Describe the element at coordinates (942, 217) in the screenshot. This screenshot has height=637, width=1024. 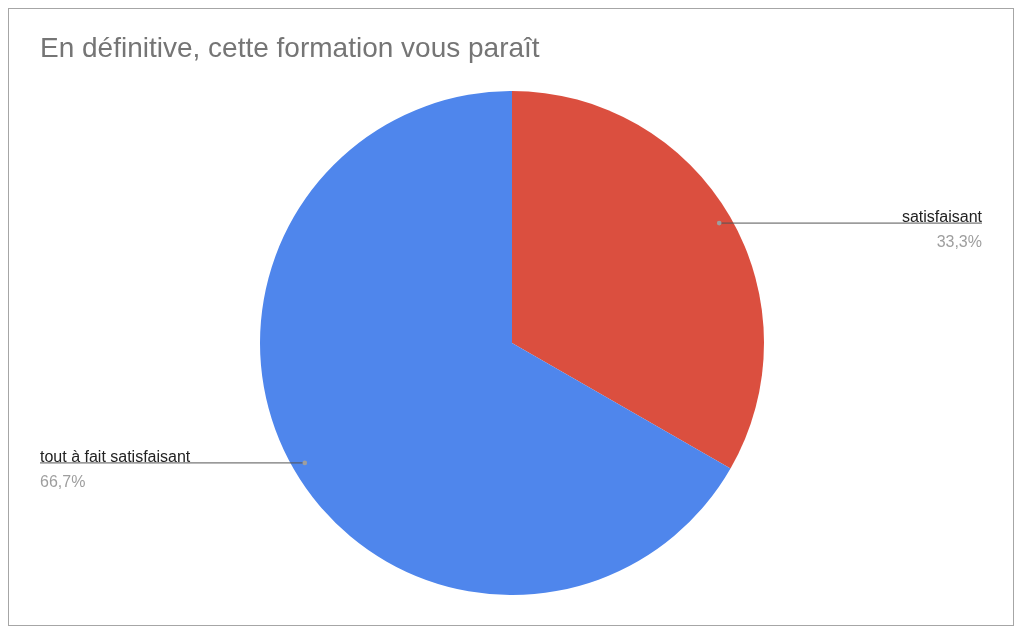
I see `slice-label: satisfaisant` at that location.